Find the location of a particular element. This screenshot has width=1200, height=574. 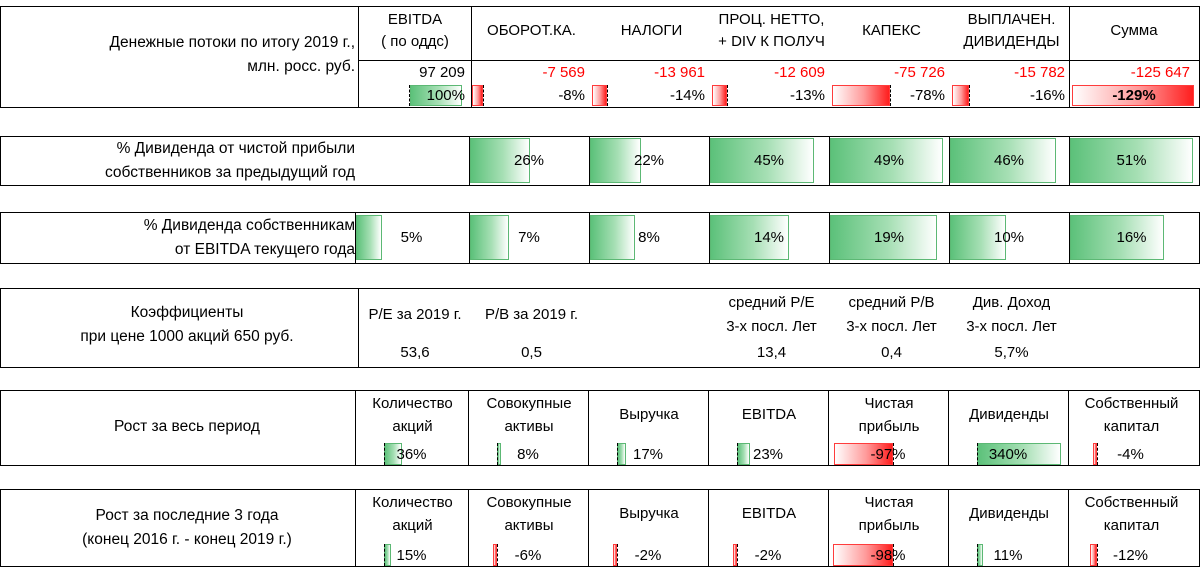

cashflow-header-line2: ( по оддс) is located at coordinates (415, 41).